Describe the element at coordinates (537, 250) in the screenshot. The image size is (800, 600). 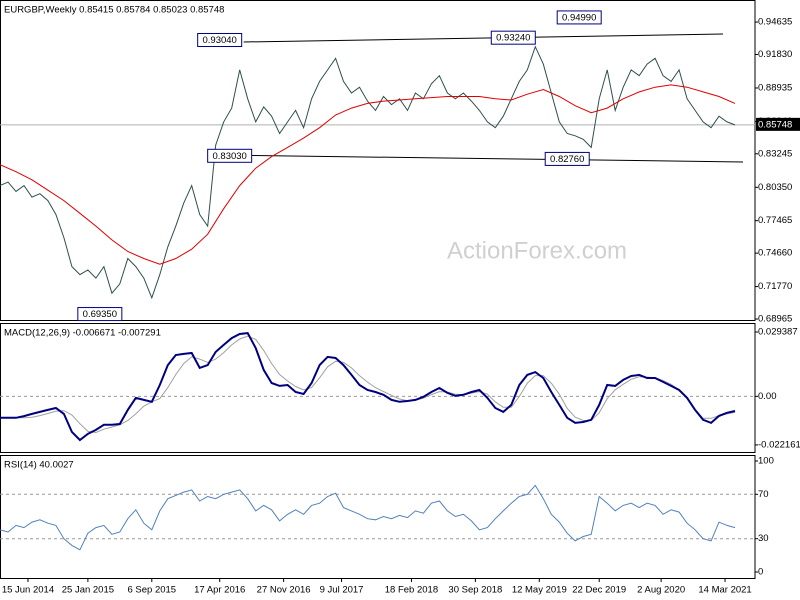
I see `watermark: ActionForex.com` at that location.